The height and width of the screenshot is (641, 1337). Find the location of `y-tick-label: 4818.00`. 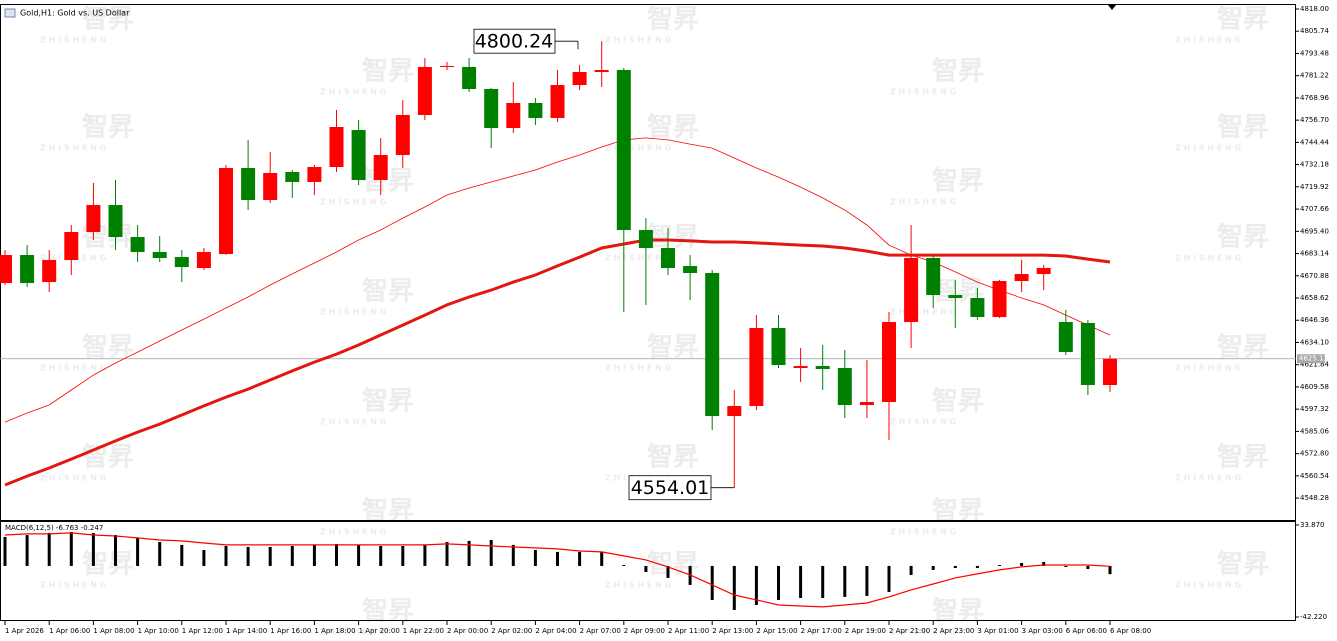

y-tick-label: 4818.00 is located at coordinates (1314, 9).